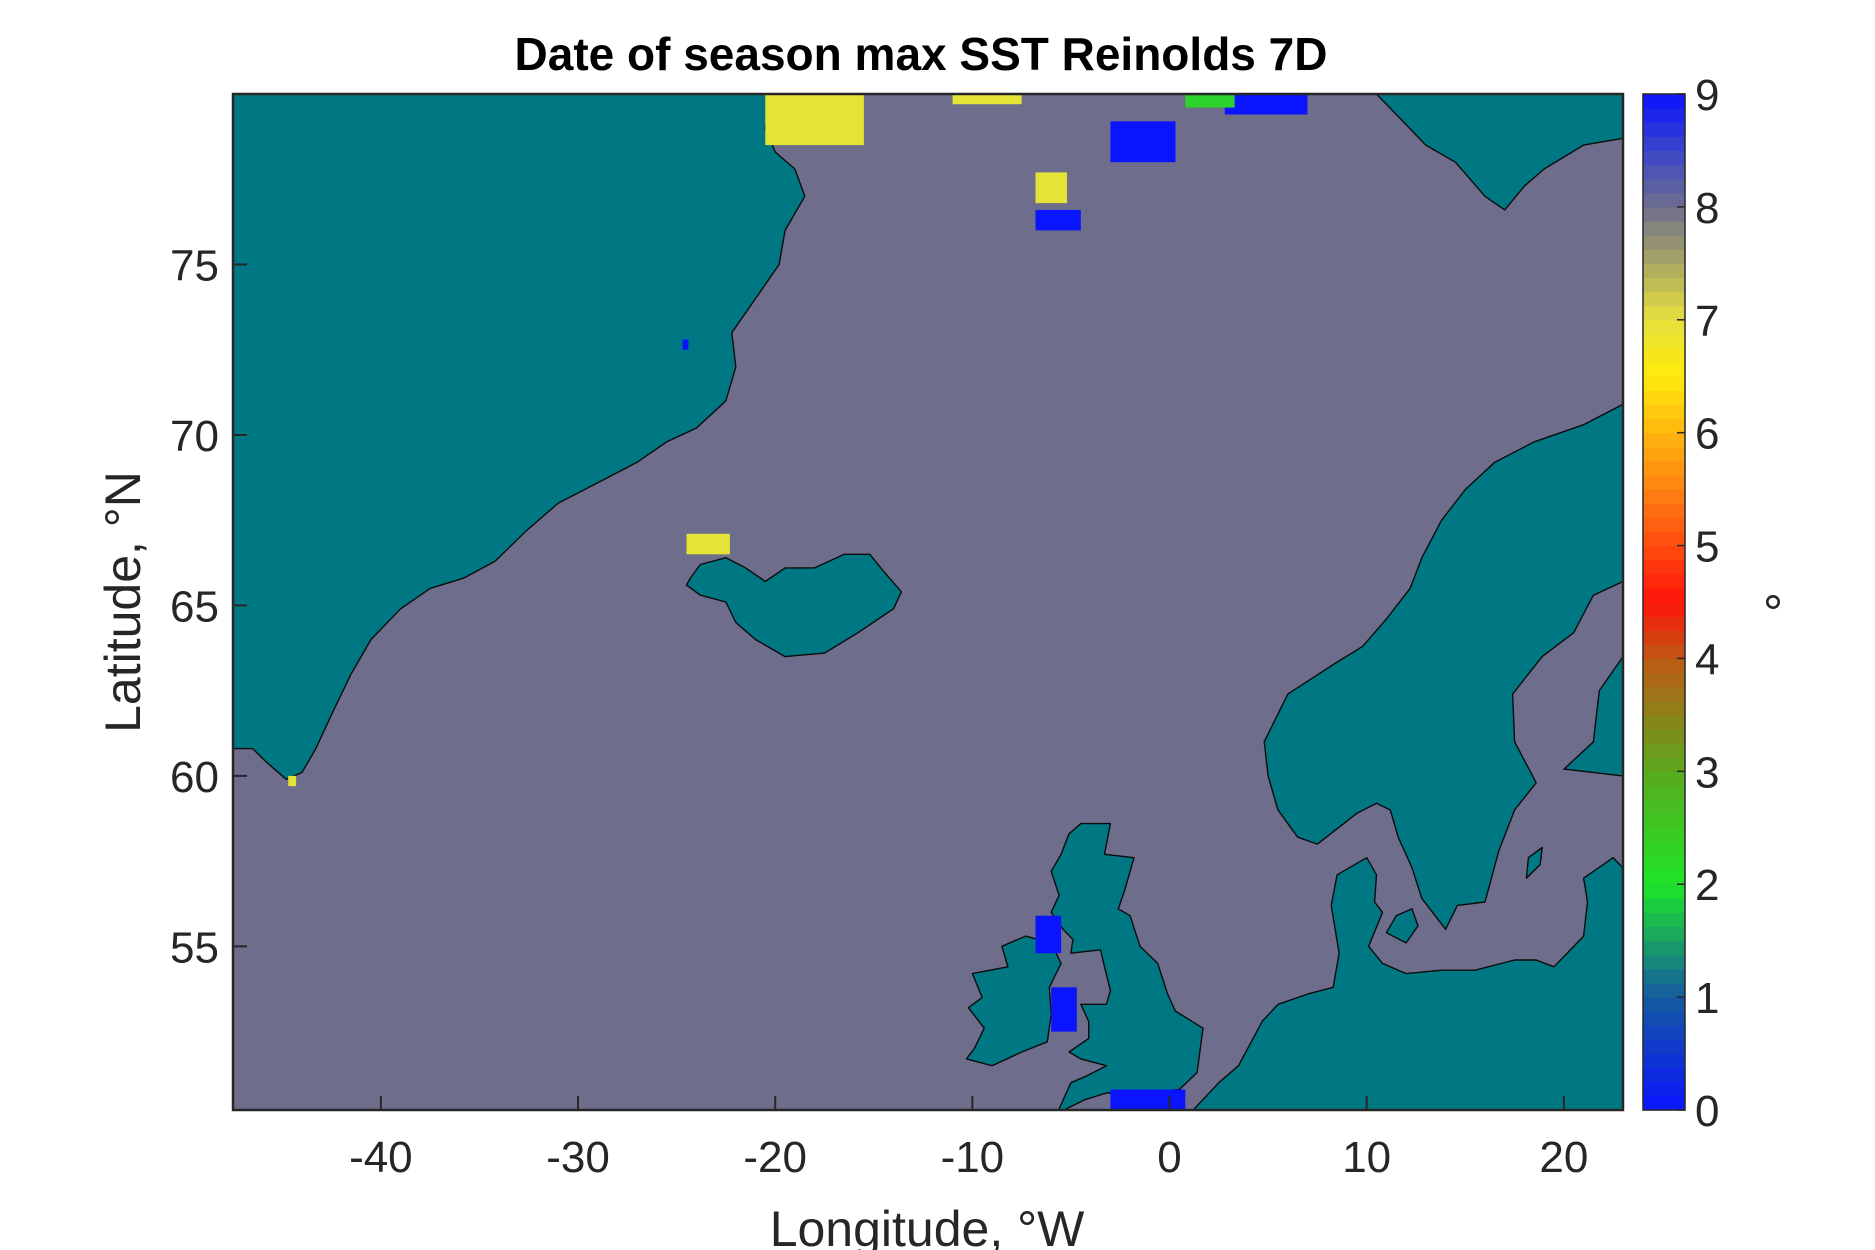 The width and height of the screenshot is (1875, 1250). What do you see at coordinates (194, 947) in the screenshot?
I see `y-tick-label: 55` at bounding box center [194, 947].